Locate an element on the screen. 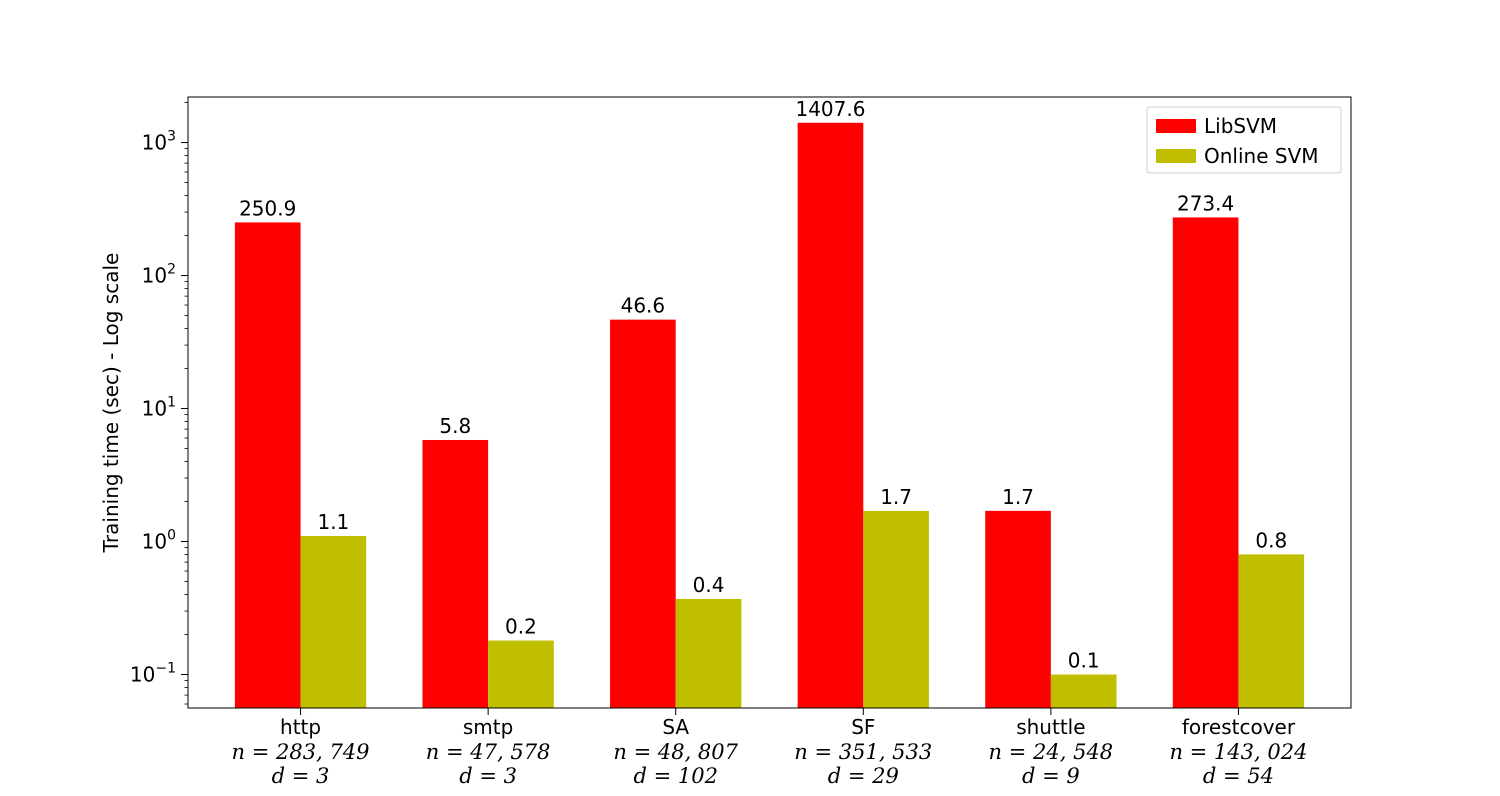 This screenshot has height=796, width=1500. legend: LibSVM Online SVM is located at coordinates (1244, 140).